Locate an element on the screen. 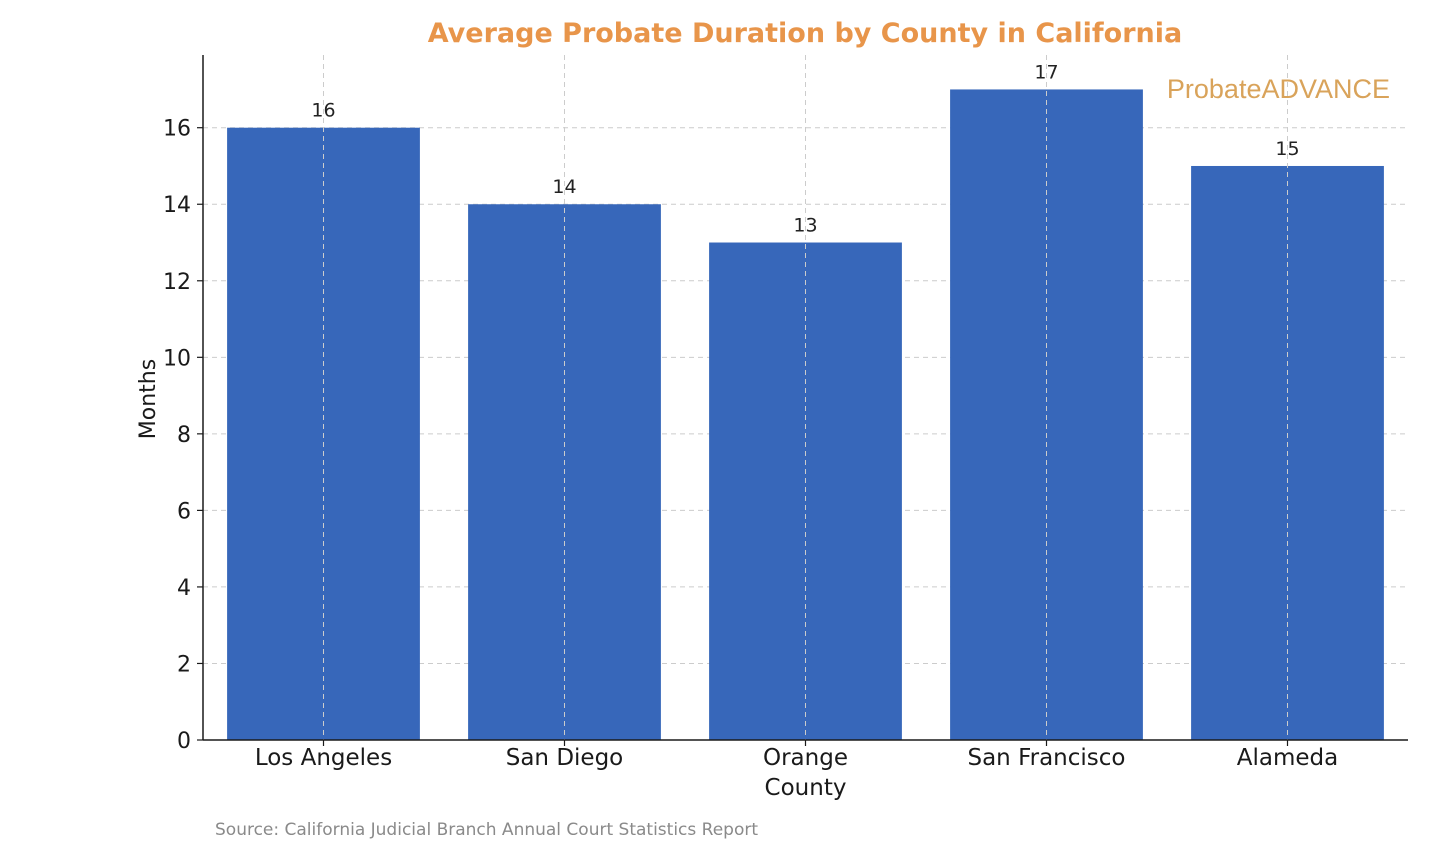 The width and height of the screenshot is (1430, 861). brand-logo-part1: Probate is located at coordinates (1214, 89).